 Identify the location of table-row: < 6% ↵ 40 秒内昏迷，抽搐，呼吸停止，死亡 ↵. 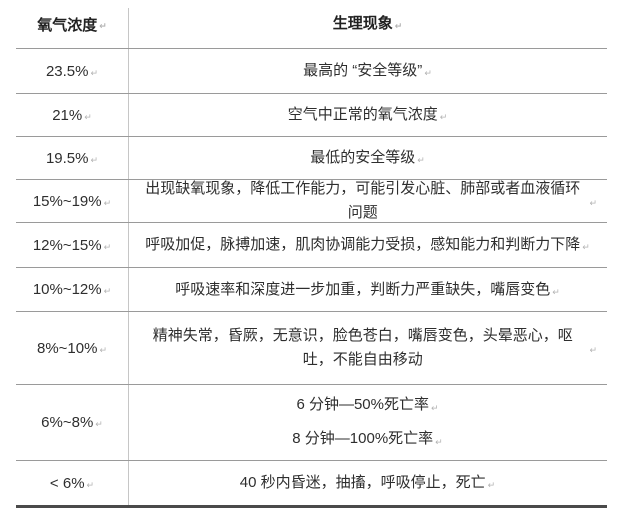
(311, 483).